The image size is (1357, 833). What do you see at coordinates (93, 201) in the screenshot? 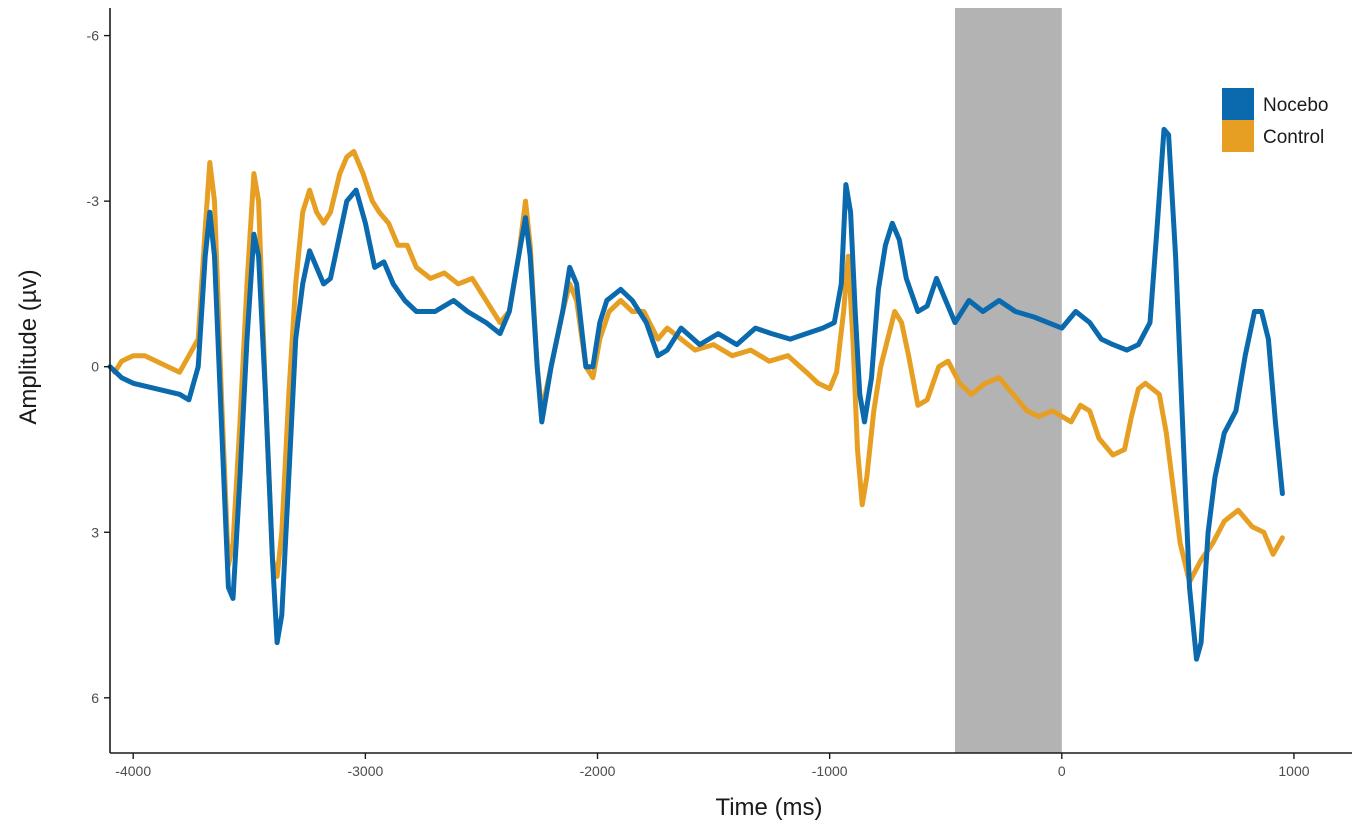
I see `y-tick-label: -3` at bounding box center [93, 201].